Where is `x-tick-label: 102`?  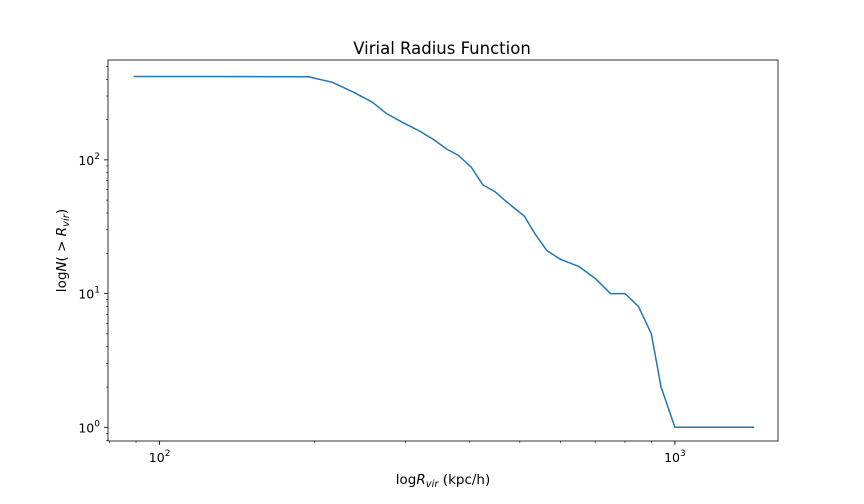 x-tick-label: 102 is located at coordinates (160, 457).